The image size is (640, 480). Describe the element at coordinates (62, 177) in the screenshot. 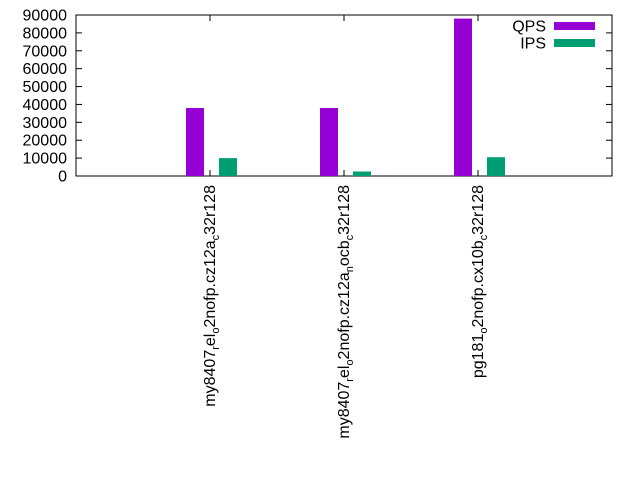

I see `y-tick-label: 0` at that location.